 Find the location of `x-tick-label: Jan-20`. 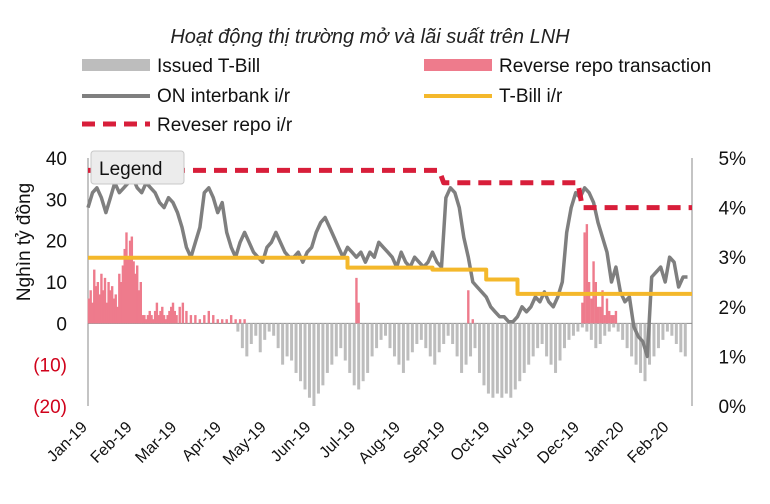

x-tick-label: Jan-20 is located at coordinates (604, 442).